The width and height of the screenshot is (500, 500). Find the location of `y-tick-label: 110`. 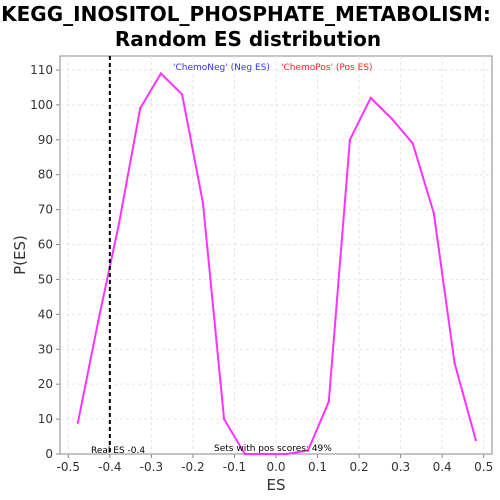

y-tick-label: 110 is located at coordinates (41, 70).